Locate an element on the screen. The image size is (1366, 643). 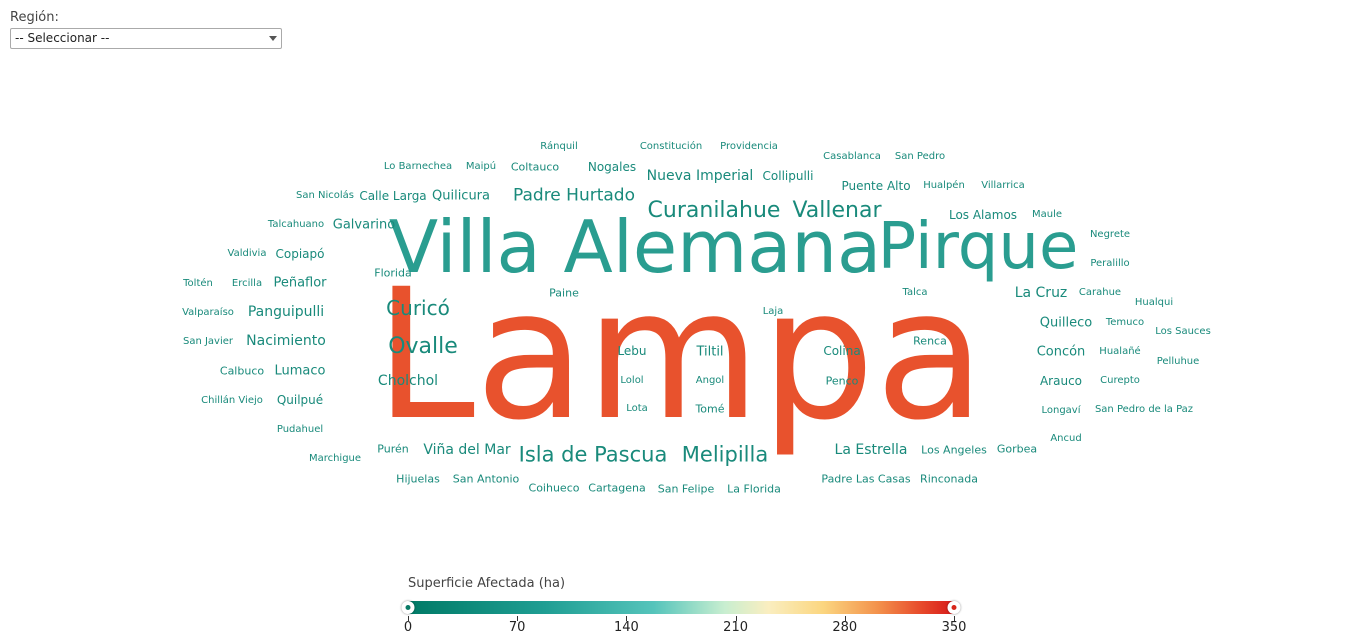
legend-gradient-bar is located at coordinates (681, 607).